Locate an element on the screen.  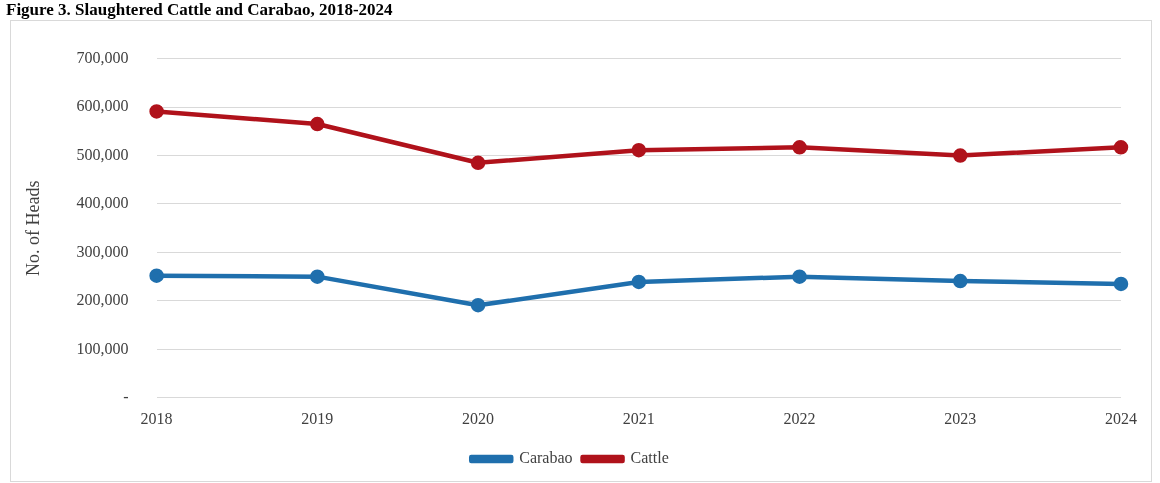
y-tick-label: 200,000 is located at coordinates (102, 300).